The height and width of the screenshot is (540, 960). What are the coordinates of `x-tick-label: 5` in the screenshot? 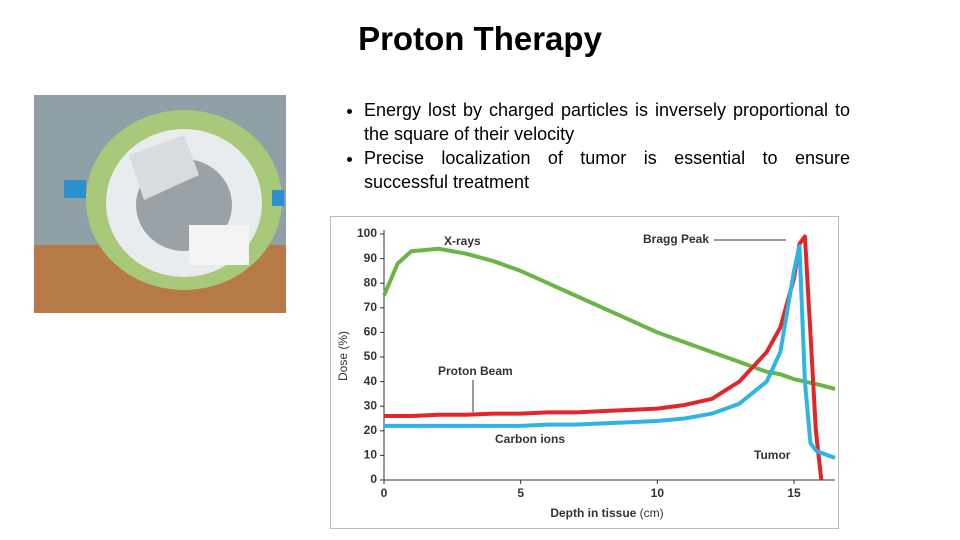 It's located at (520, 493).